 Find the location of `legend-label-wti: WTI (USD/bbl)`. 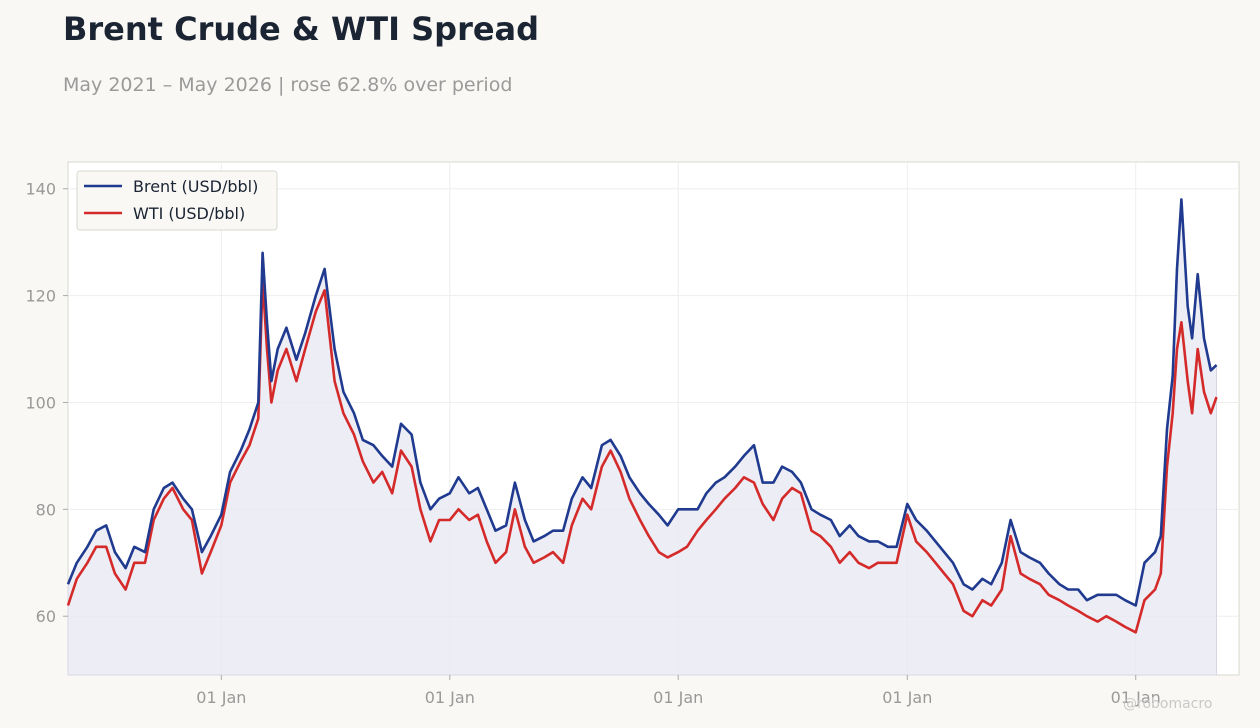

legend-label-wti: WTI (USD/bbl) is located at coordinates (189, 213).